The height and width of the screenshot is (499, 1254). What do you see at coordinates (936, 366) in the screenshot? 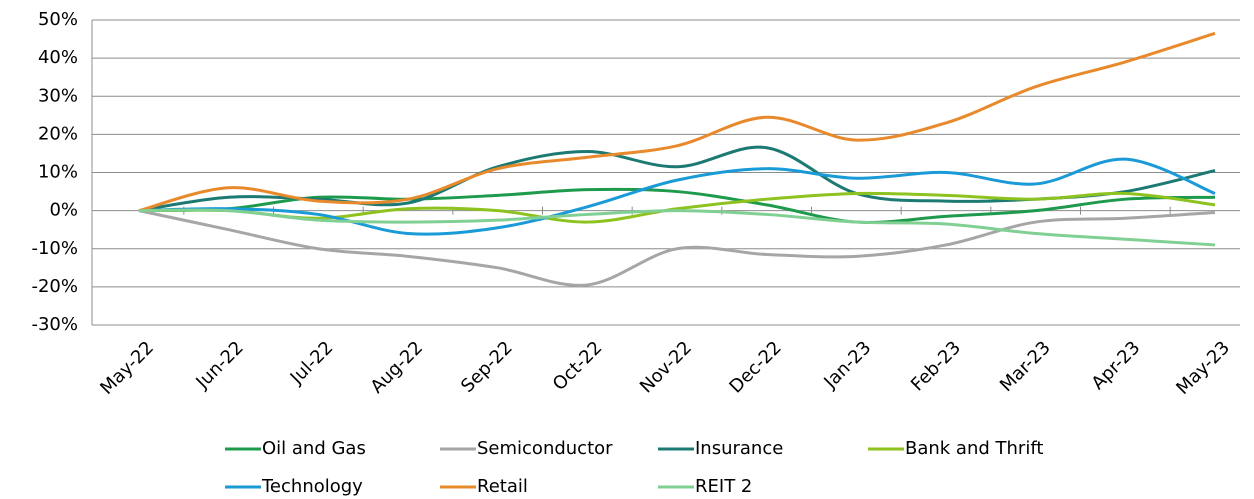
I see `x-tick-label: Feb-23` at bounding box center [936, 366].